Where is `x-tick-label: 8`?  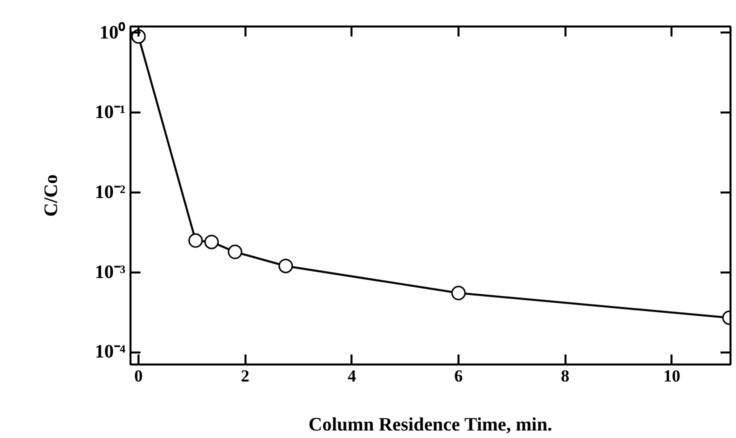 x-tick-label: 8 is located at coordinates (565, 376).